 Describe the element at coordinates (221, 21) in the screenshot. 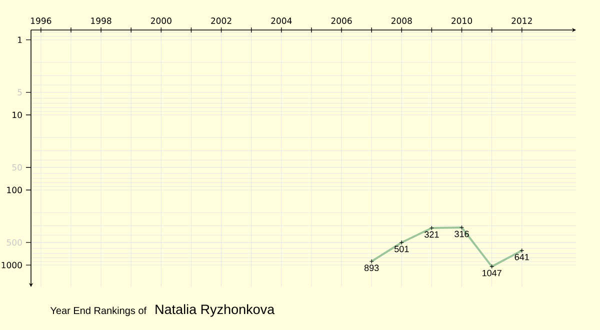

I see `x-tick-label: 2002` at that location.